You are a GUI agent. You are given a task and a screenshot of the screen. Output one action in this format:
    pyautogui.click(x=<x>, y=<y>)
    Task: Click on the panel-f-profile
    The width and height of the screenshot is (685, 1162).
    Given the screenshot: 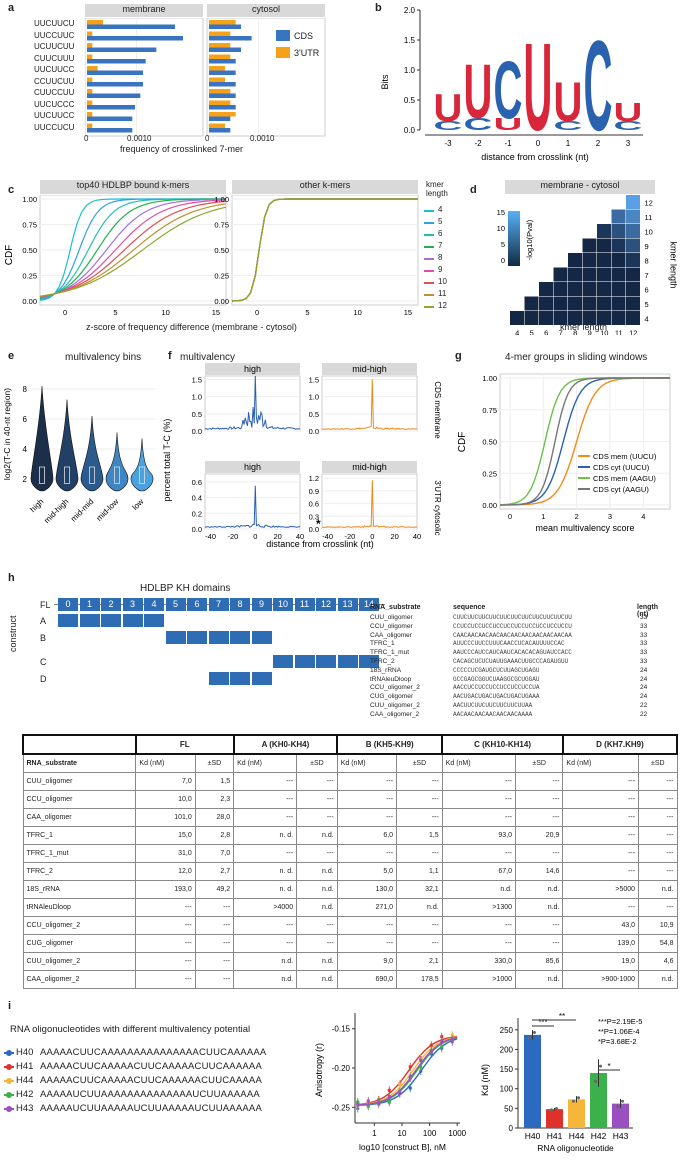 What is the action you would take?
    pyautogui.click(x=369, y=404)
    